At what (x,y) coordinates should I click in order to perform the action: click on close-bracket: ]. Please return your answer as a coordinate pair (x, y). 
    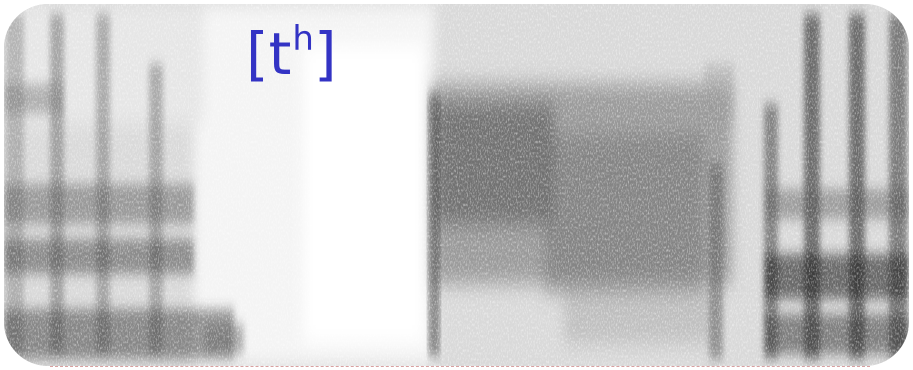
    Looking at the image, I should click on (325, 54).